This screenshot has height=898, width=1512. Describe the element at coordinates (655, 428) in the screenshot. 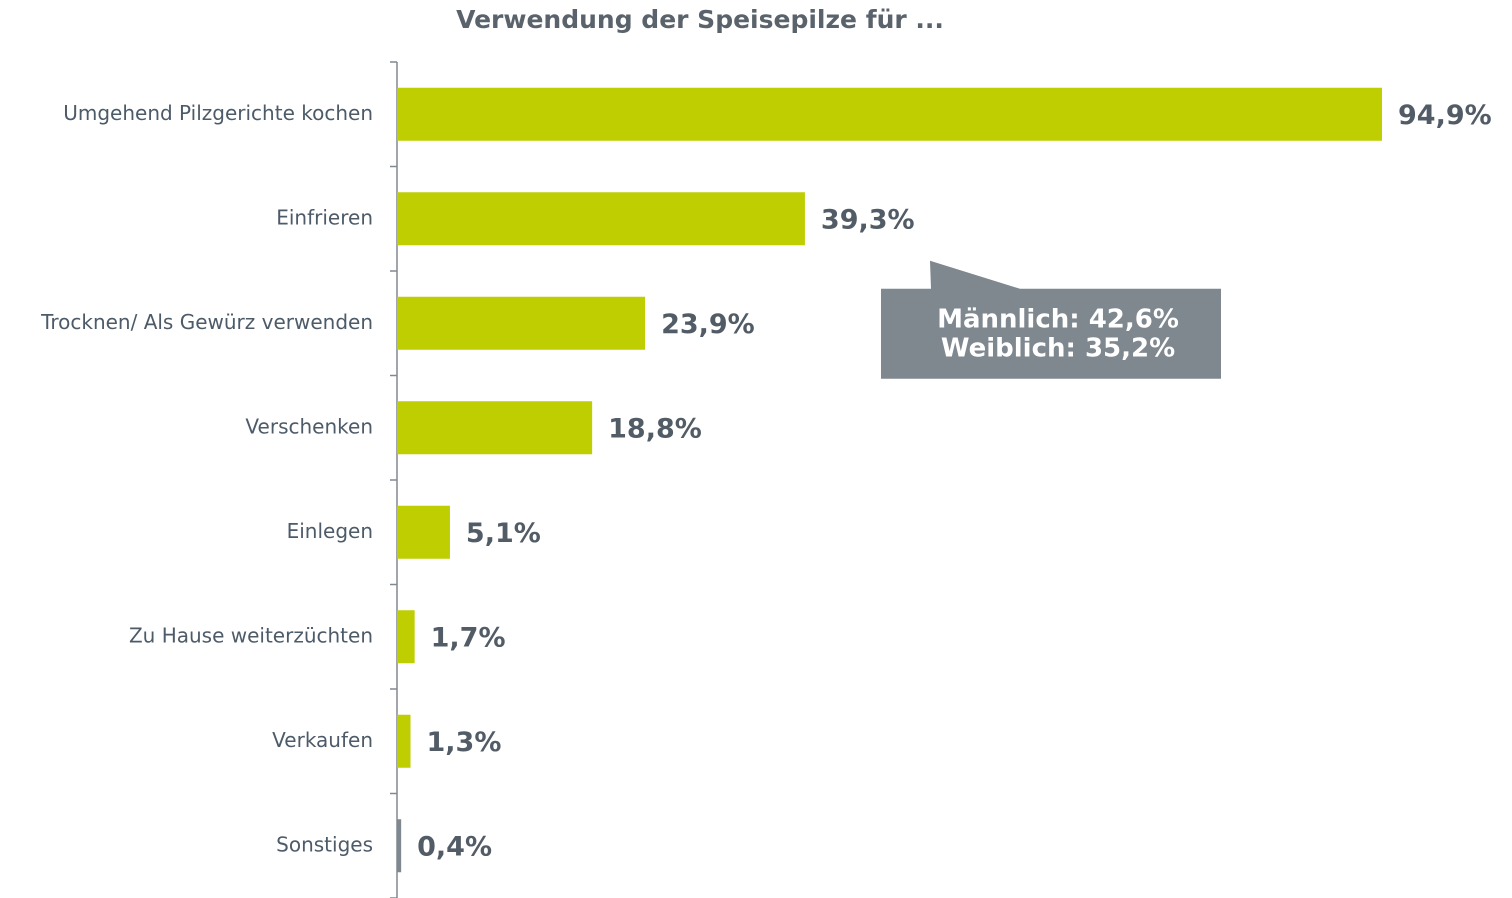

I see `value-label: 18,8%` at that location.